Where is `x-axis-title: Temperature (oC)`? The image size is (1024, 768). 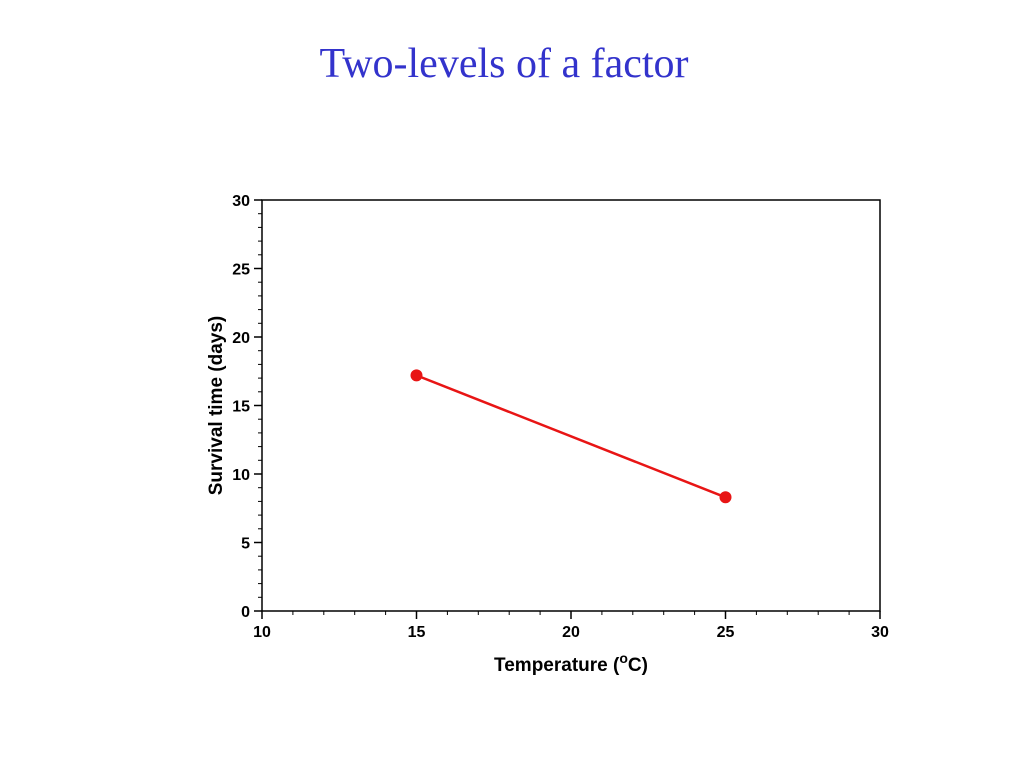 x-axis-title: Temperature (oC) is located at coordinates (571, 663).